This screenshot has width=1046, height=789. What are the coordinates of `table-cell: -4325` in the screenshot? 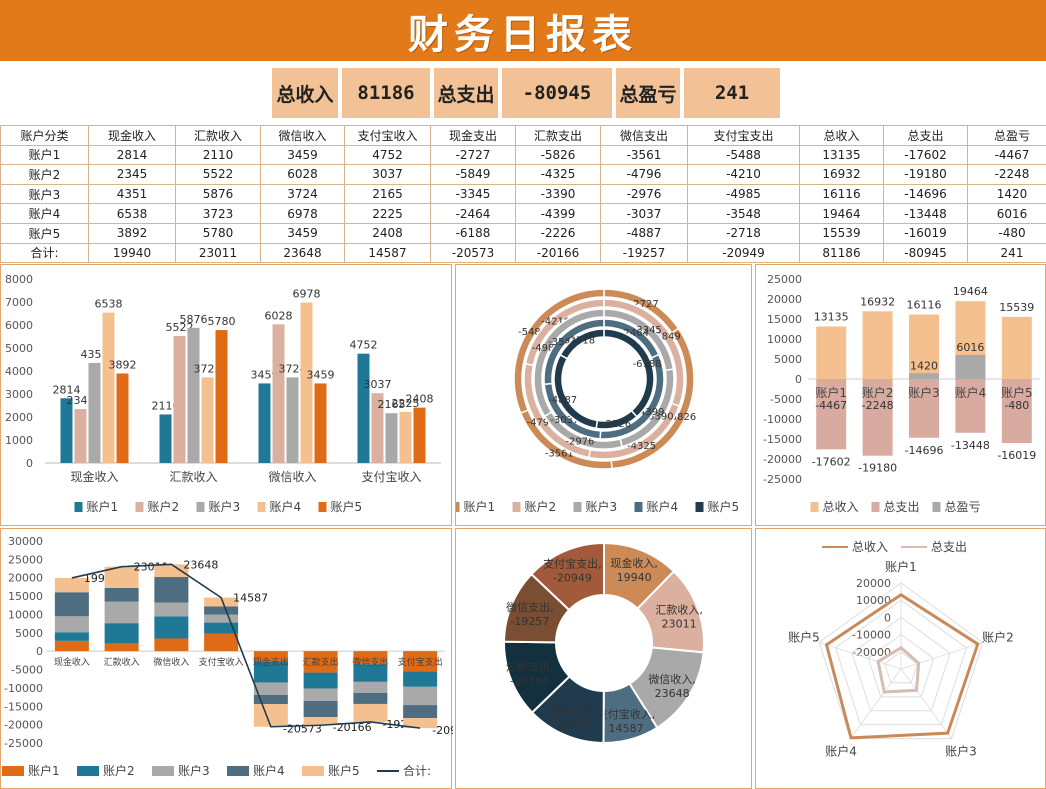 It's located at (558, 174).